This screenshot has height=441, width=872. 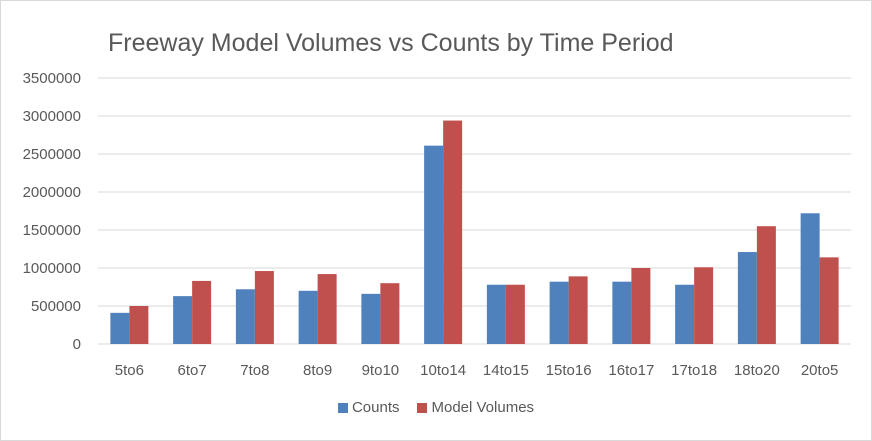 What do you see at coordinates (443, 370) in the screenshot?
I see `x-tick-label: 10to14` at bounding box center [443, 370].